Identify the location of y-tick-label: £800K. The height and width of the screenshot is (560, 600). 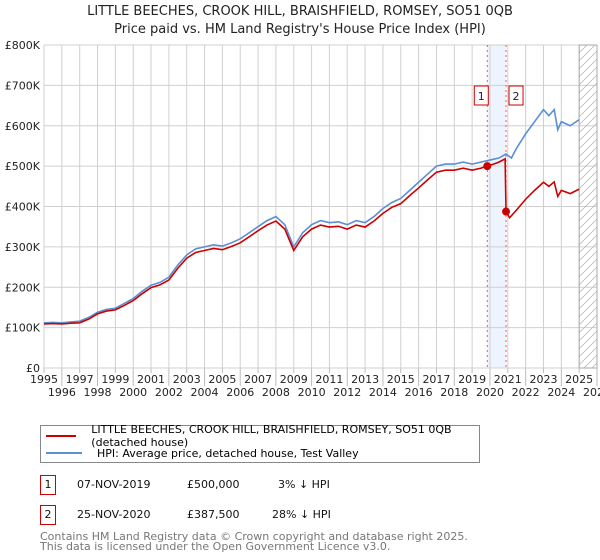
(23, 45).